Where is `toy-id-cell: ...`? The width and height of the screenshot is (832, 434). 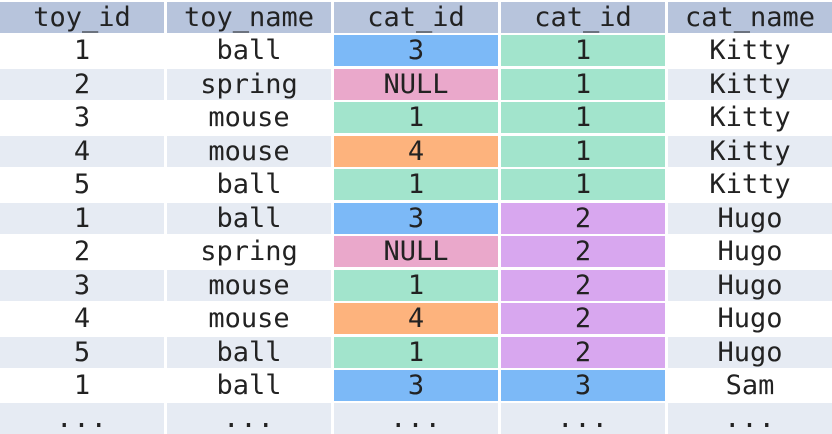
toy-id-cell: ... is located at coordinates (82, 418).